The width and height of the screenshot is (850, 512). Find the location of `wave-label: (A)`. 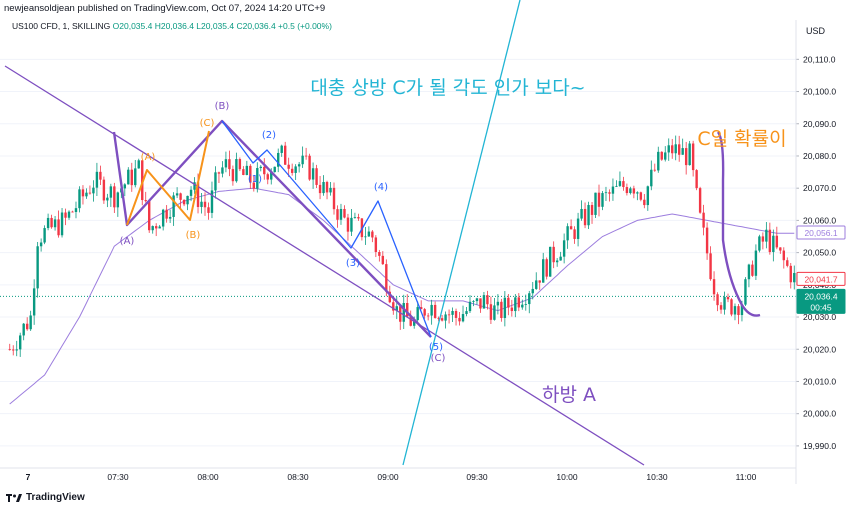

wave-label: (A) is located at coordinates (127, 241).